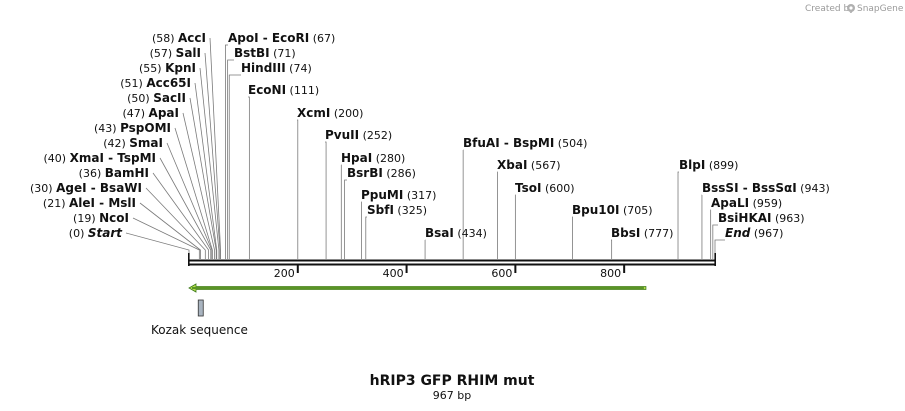  I want to click on enzyme-ncoi-leader, so click(166, 238).